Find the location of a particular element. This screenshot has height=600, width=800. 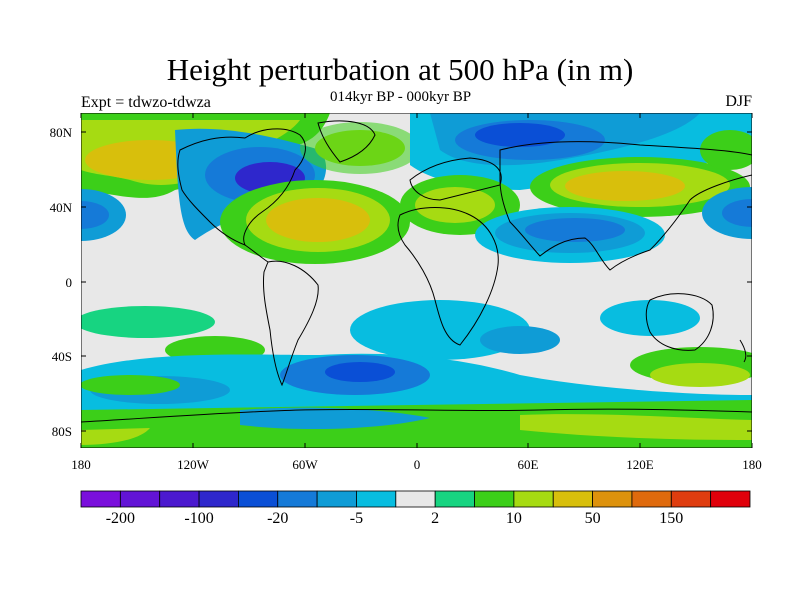

experiment-label: Expt = tdwzo-tdwza is located at coordinates (146, 102).